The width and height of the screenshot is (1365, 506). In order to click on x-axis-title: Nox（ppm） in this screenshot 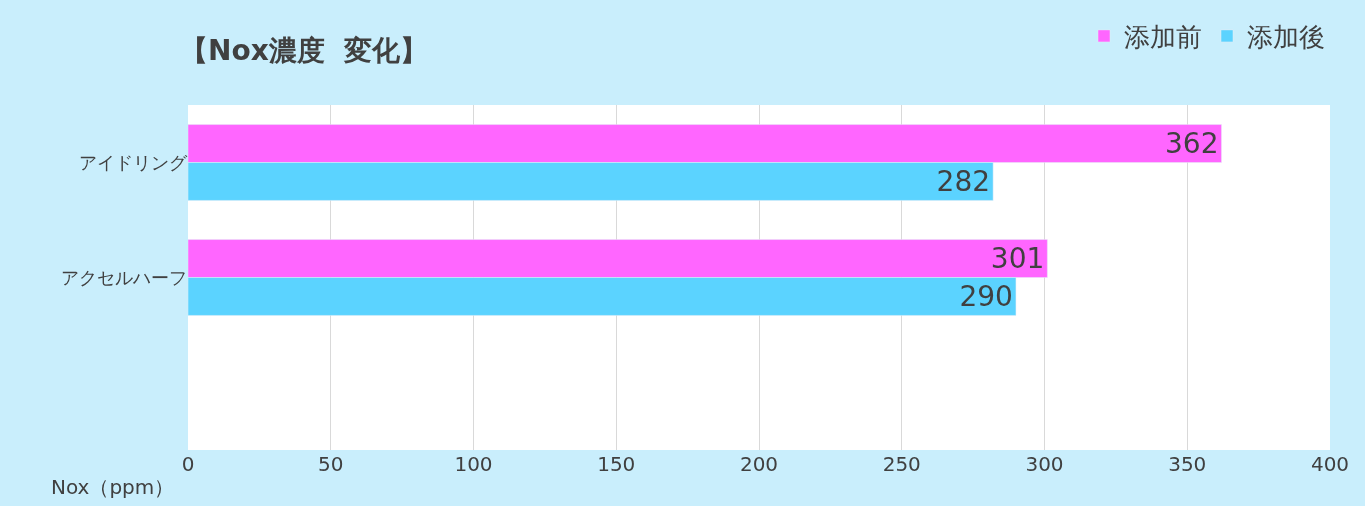, I will do `click(113, 487)`.